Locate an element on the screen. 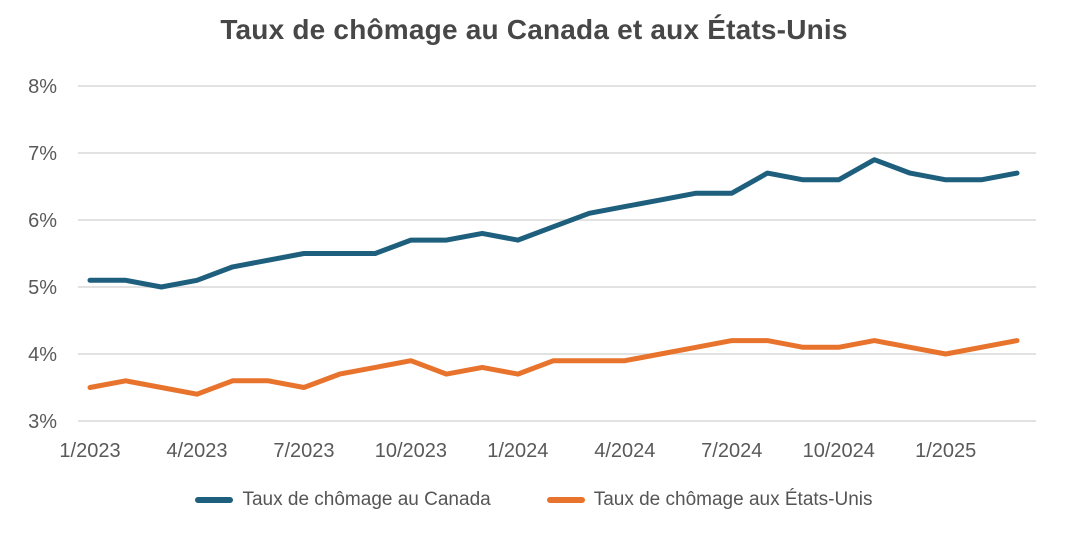 The image size is (1068, 534). y-tick-label: 3% is located at coordinates (42, 422).